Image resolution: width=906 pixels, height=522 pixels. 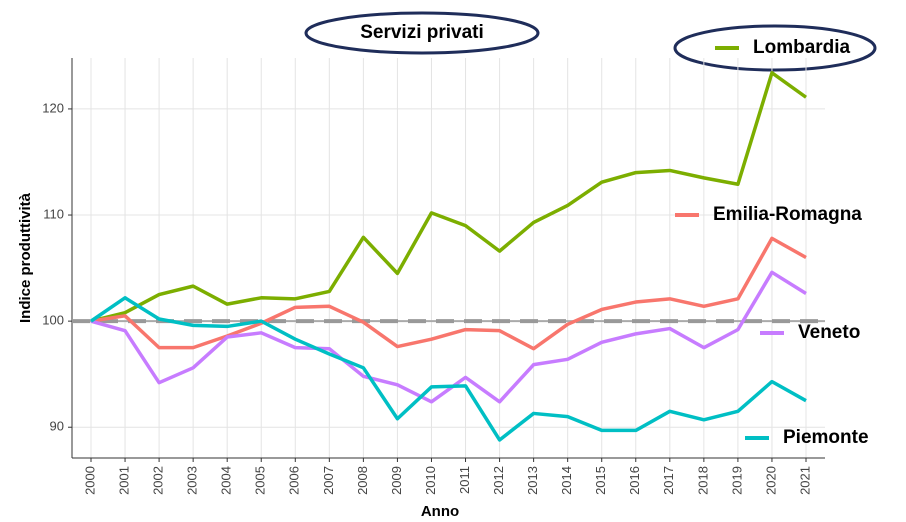 I want to click on legend-ellipse, so click(x=775, y=48).